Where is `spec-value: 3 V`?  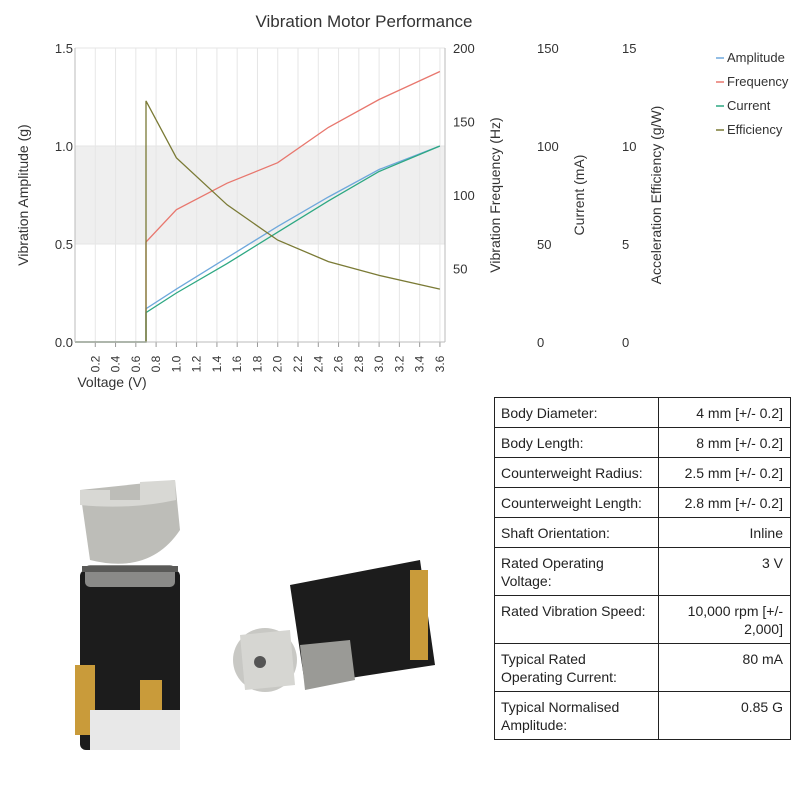 spec-value: 3 V is located at coordinates (724, 571).